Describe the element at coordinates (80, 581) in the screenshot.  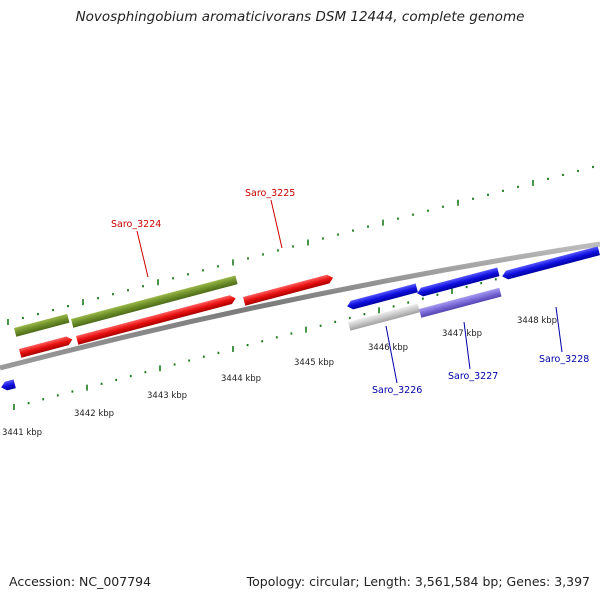
I see `accession-text: Accession: NC_007794` at that location.